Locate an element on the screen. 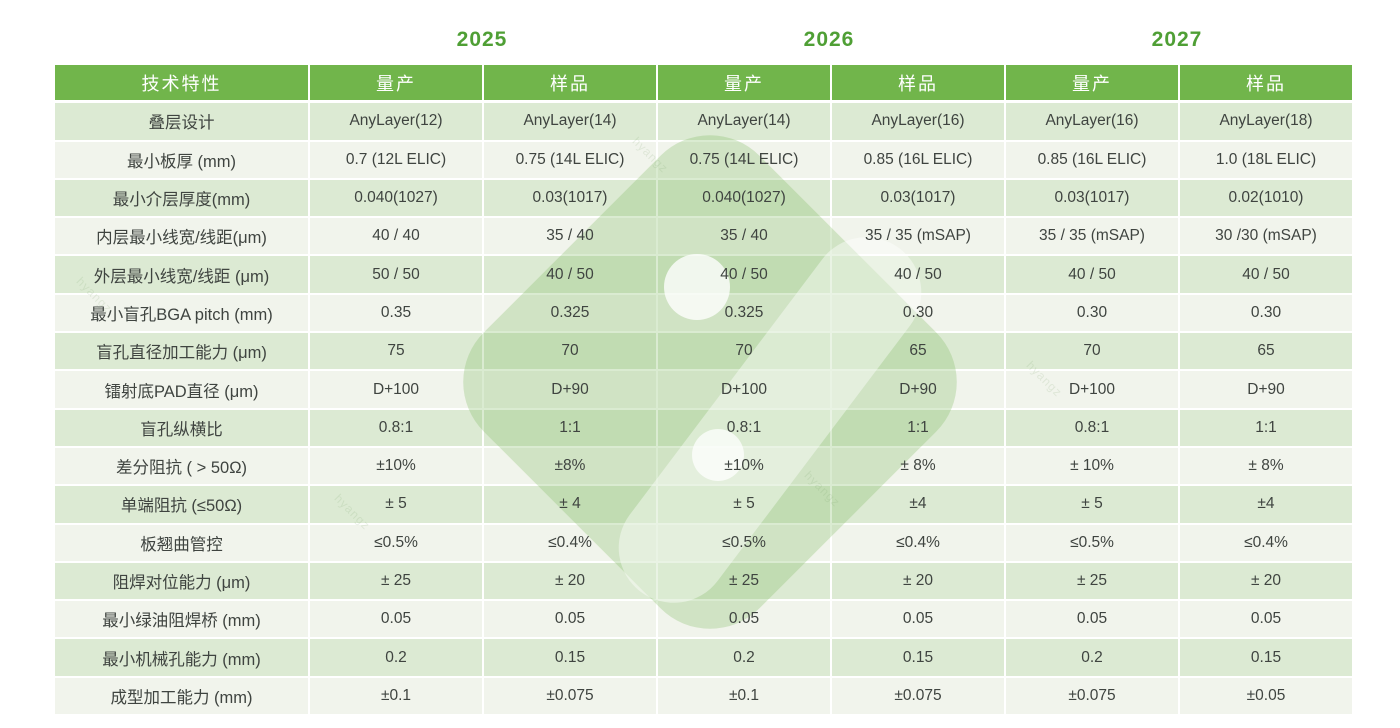  row-label-text: 最小盲孔BGA pitch (mm) is located at coordinates (181, 314).